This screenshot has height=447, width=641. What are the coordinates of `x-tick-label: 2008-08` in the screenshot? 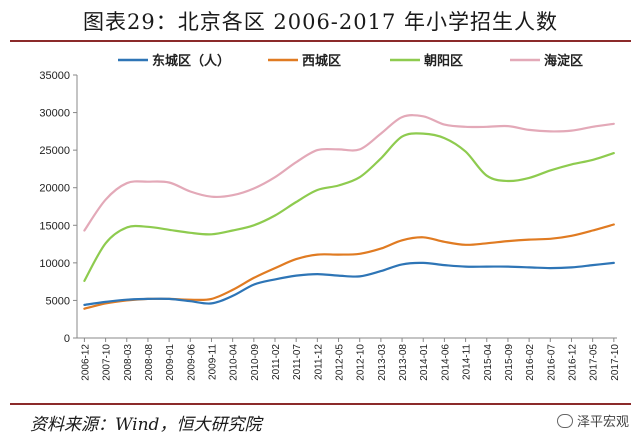 It's located at (149, 362).